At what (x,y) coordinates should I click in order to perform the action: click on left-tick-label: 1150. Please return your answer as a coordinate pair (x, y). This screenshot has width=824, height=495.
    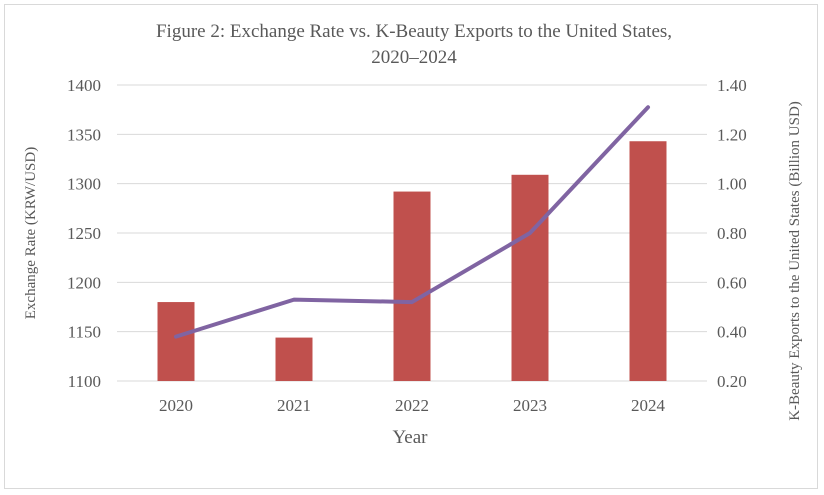
    Looking at the image, I should click on (84, 332).